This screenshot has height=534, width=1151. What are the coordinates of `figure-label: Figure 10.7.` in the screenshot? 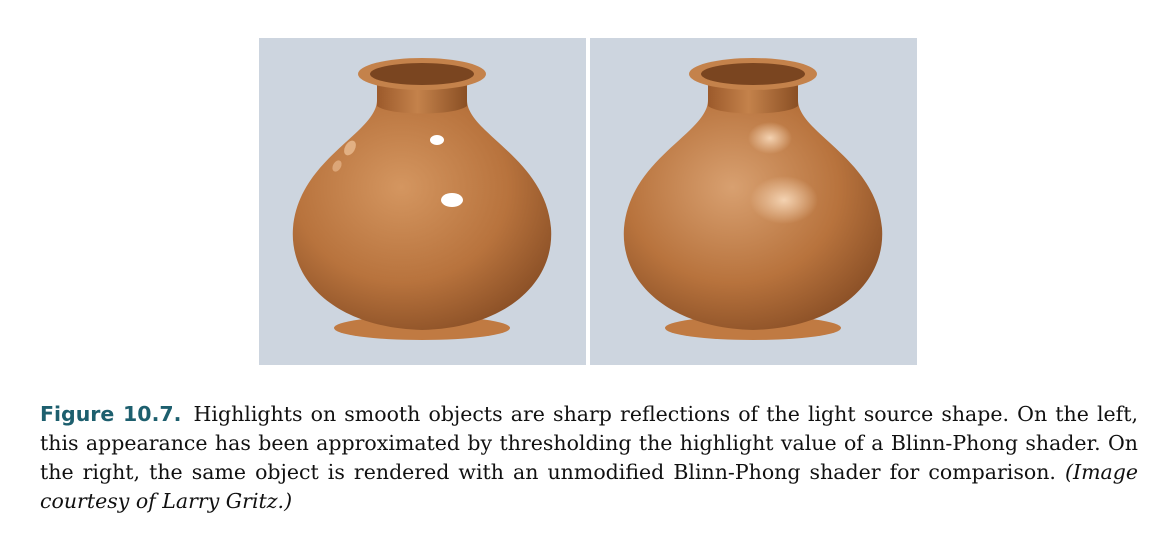 It's located at (111, 414).